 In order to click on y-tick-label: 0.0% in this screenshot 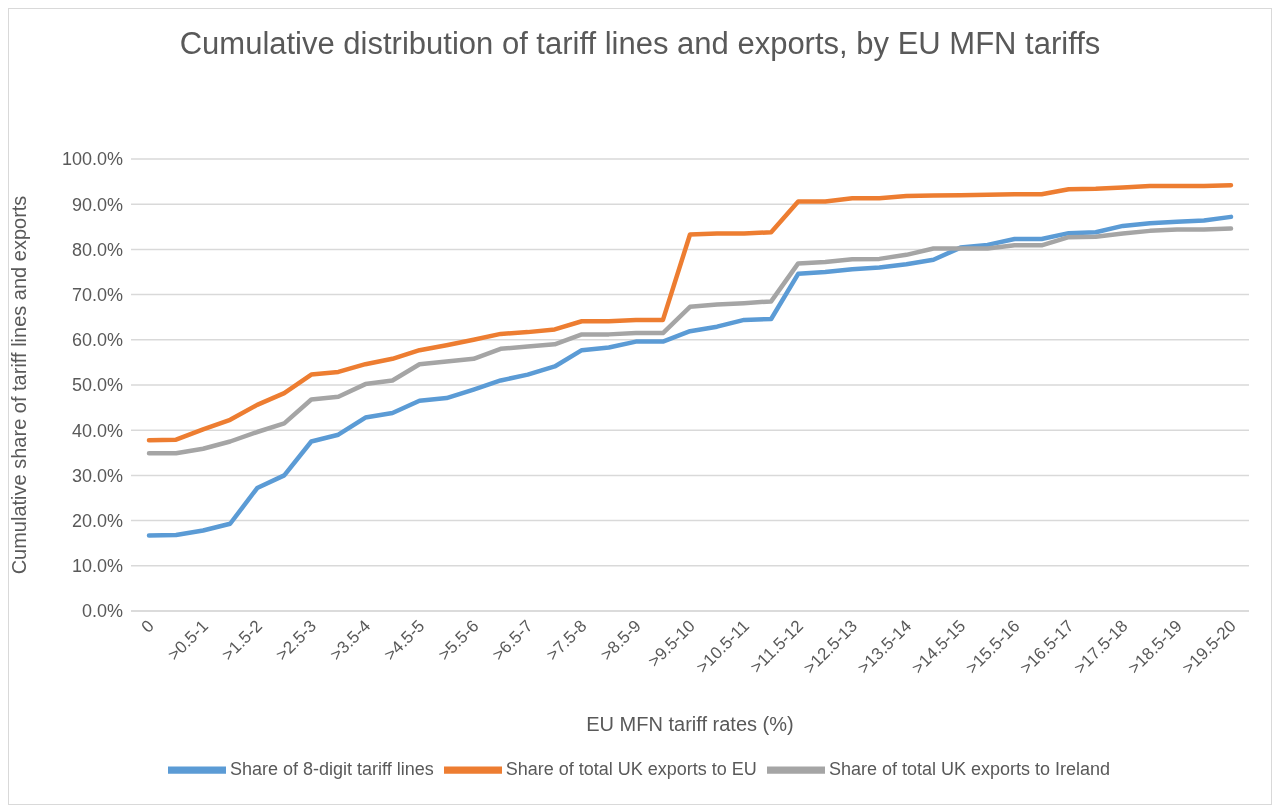, I will do `click(102, 611)`.